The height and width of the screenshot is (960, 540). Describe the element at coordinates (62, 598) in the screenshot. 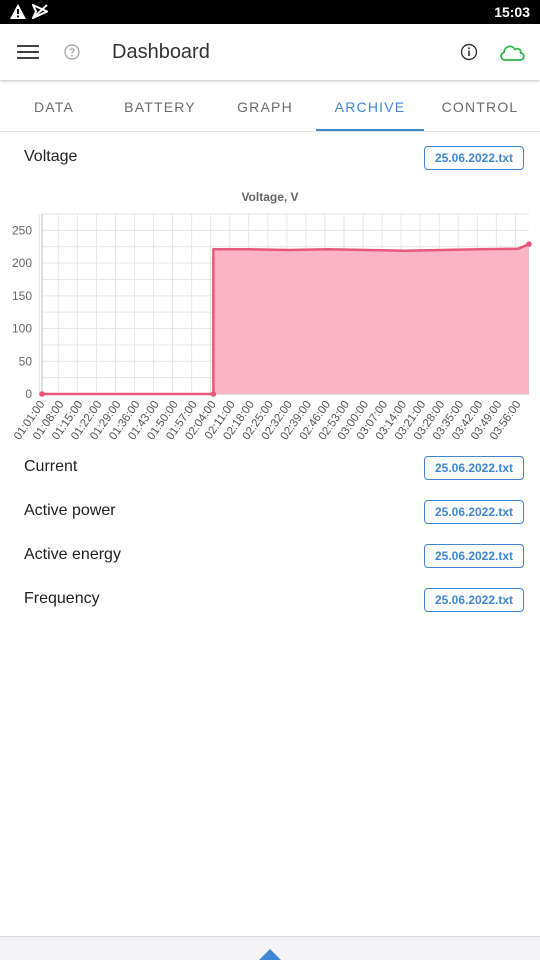

I see `row-label: Frequency` at that location.